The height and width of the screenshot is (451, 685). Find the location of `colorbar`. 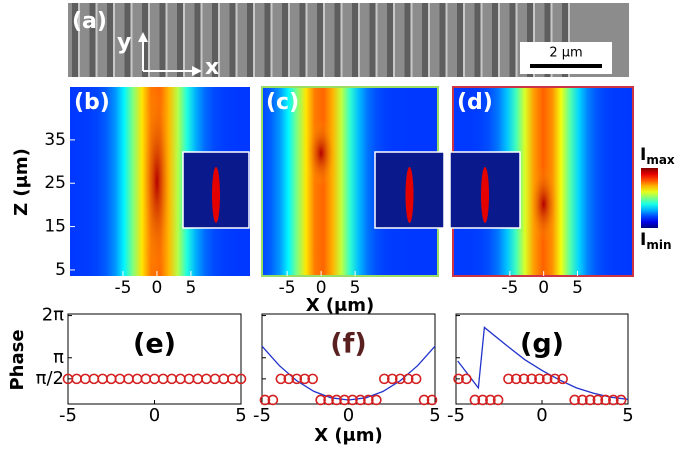

colorbar is located at coordinates (649, 198).